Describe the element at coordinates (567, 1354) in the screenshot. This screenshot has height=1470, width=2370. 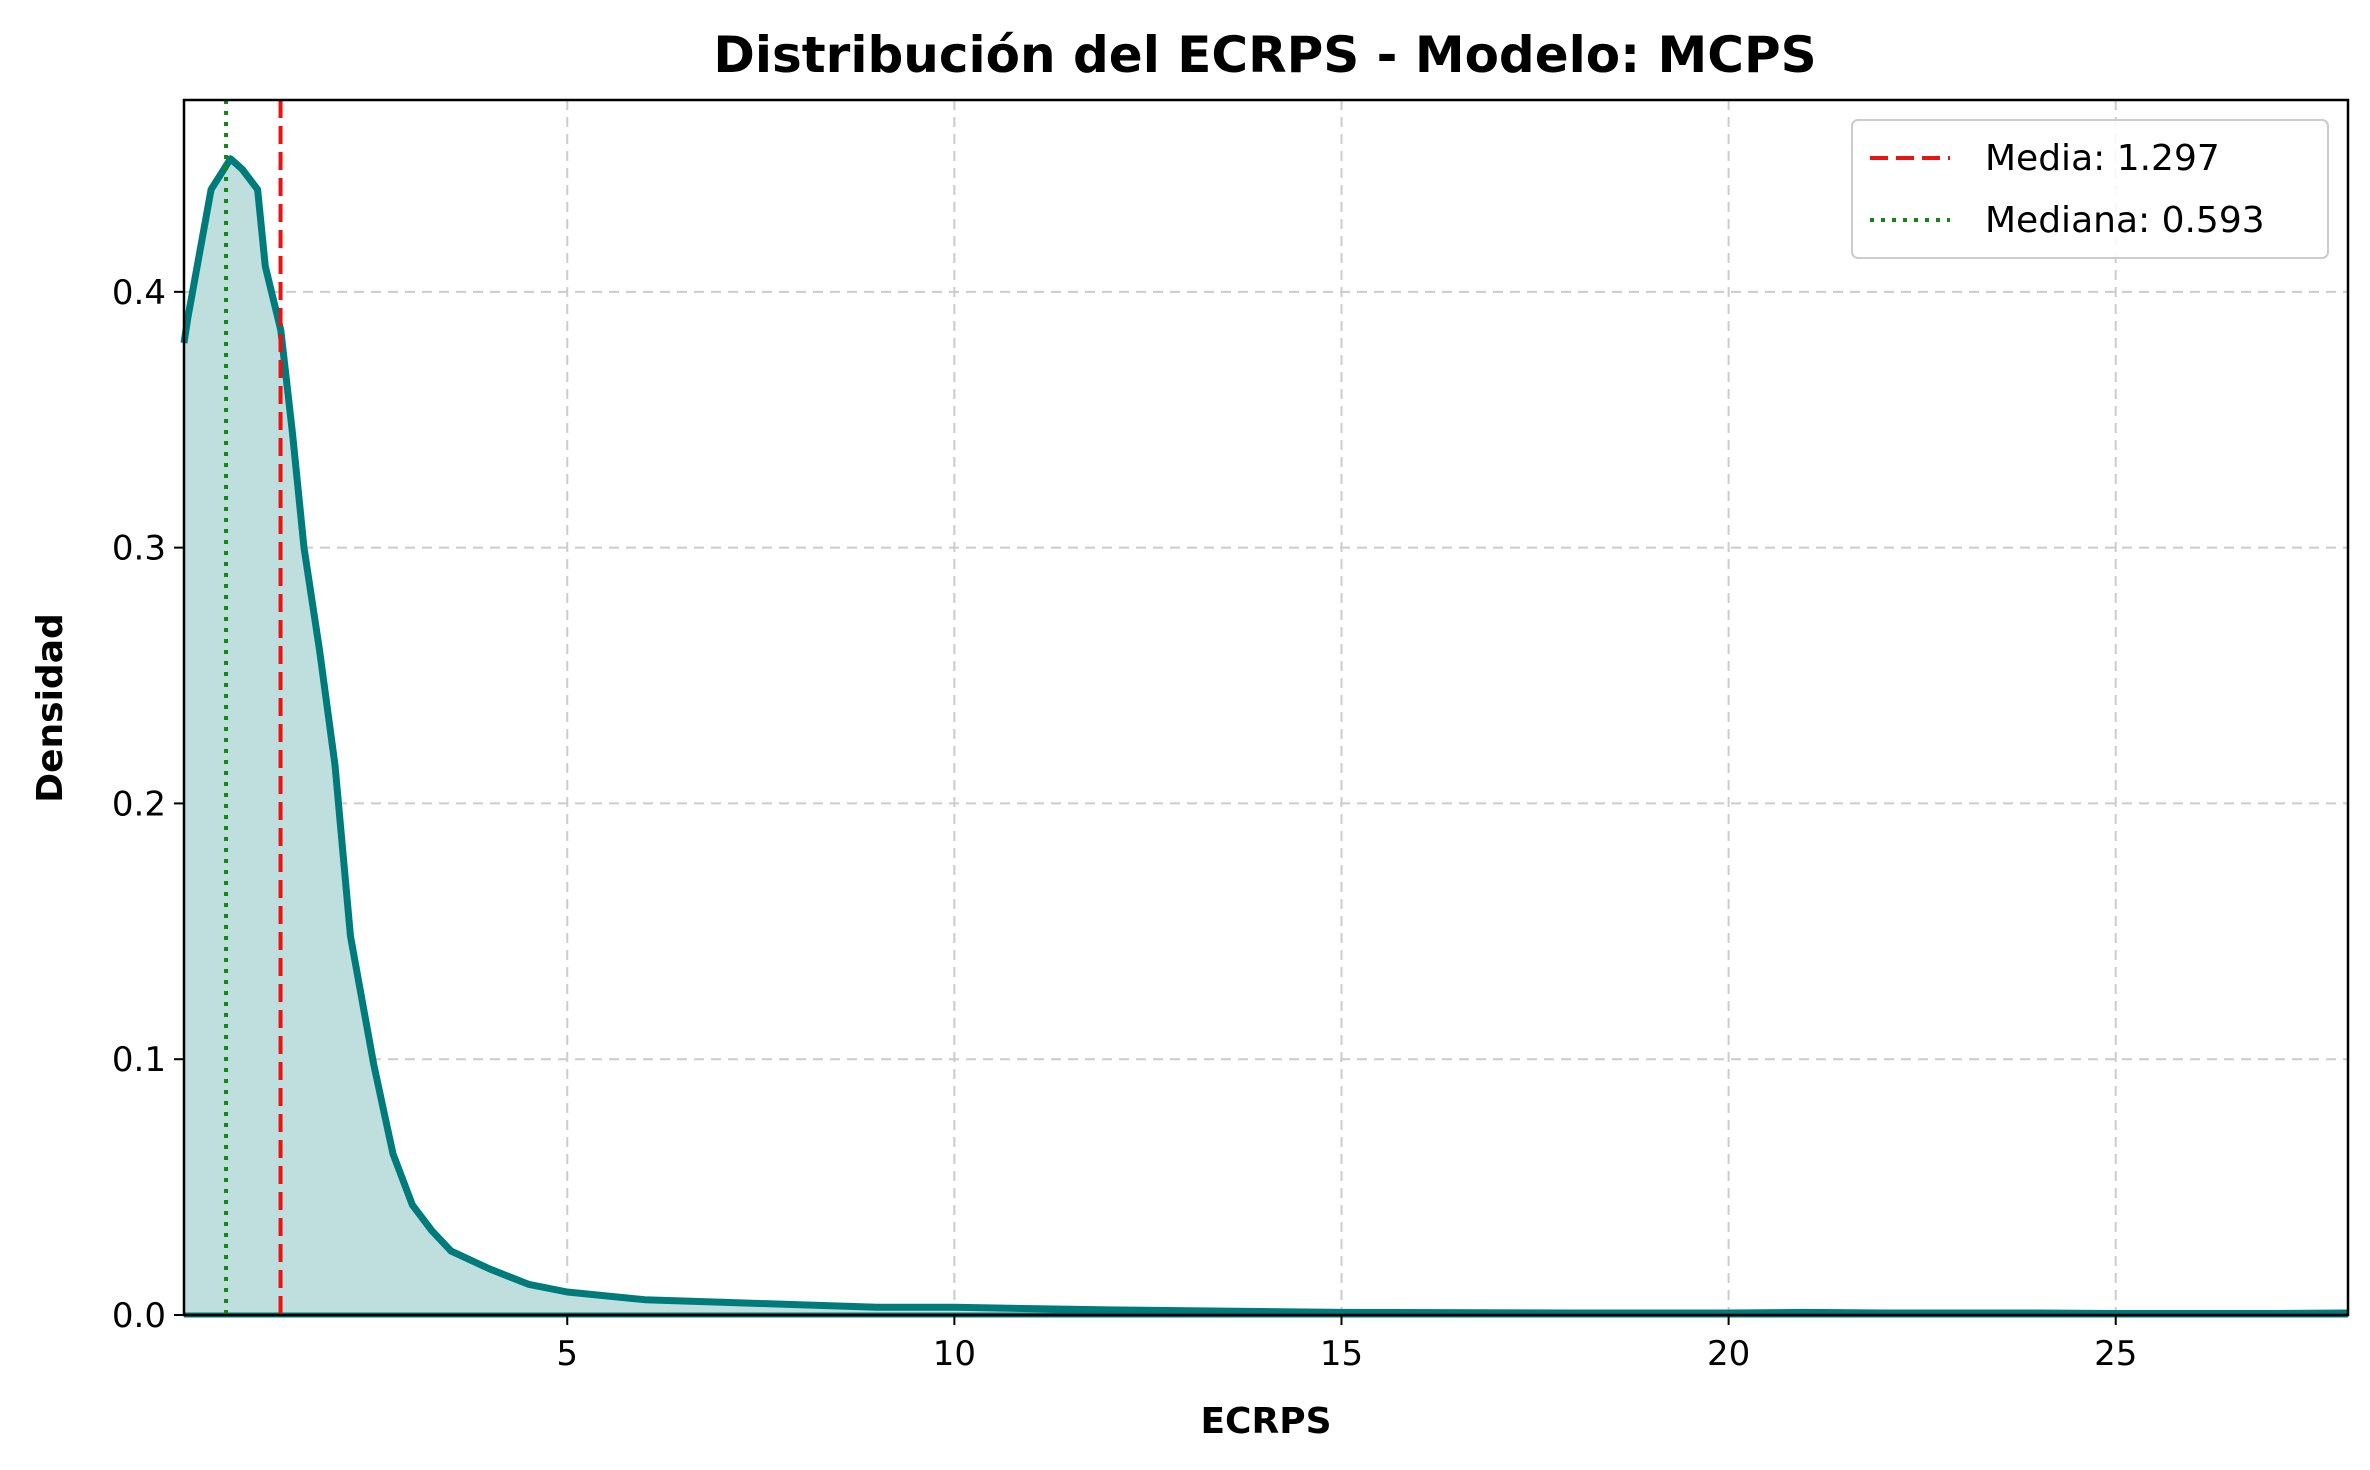
I see `x-tick-label: 5` at that location.